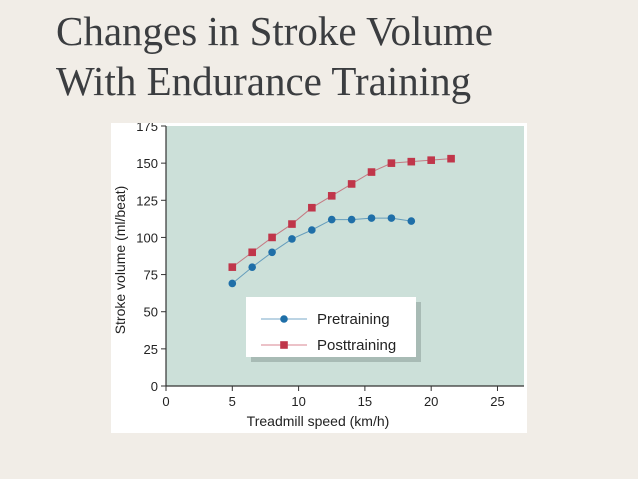  Describe the element at coordinates (232, 401) in the screenshot. I see `x-tick-label: 5` at that location.